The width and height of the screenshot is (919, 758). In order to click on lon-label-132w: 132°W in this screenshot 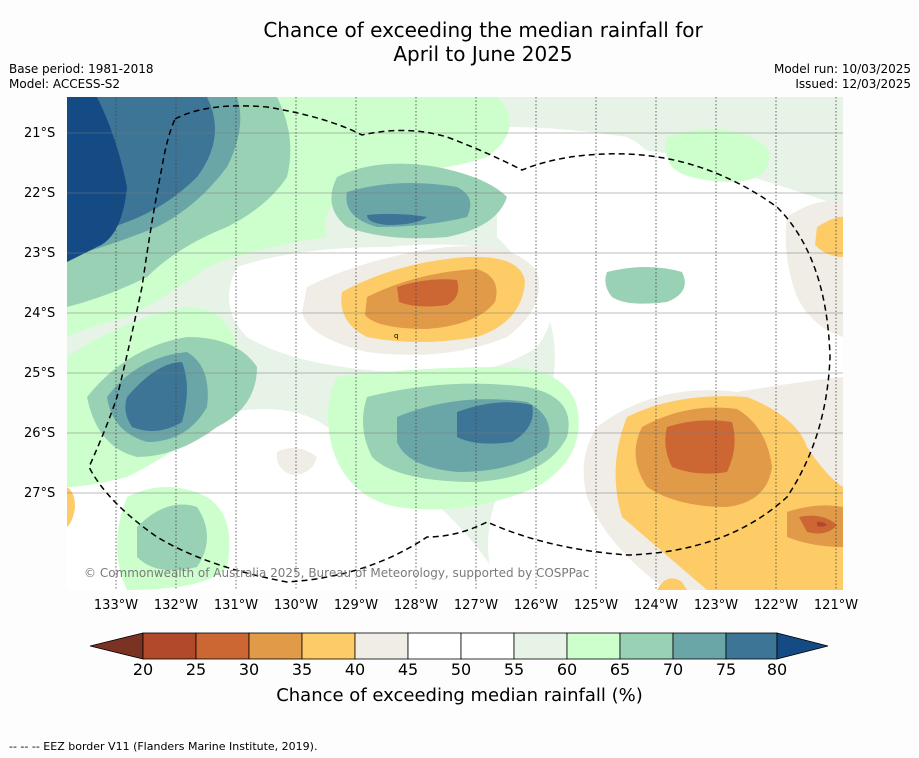, I will do `click(176, 605)`.